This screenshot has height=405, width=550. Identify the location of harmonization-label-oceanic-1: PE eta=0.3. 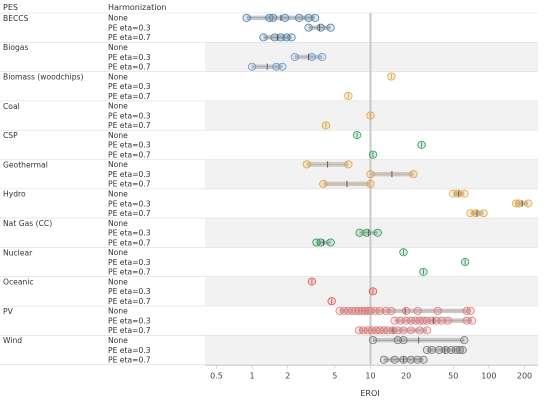
(129, 291).